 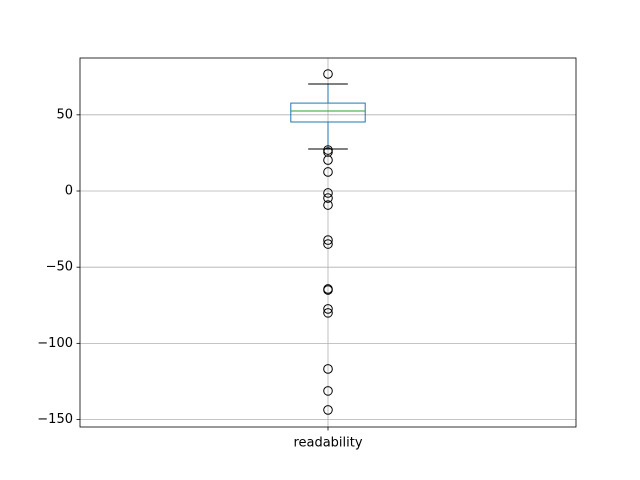 I want to click on y-tick-label: −100, so click(x=55, y=343).